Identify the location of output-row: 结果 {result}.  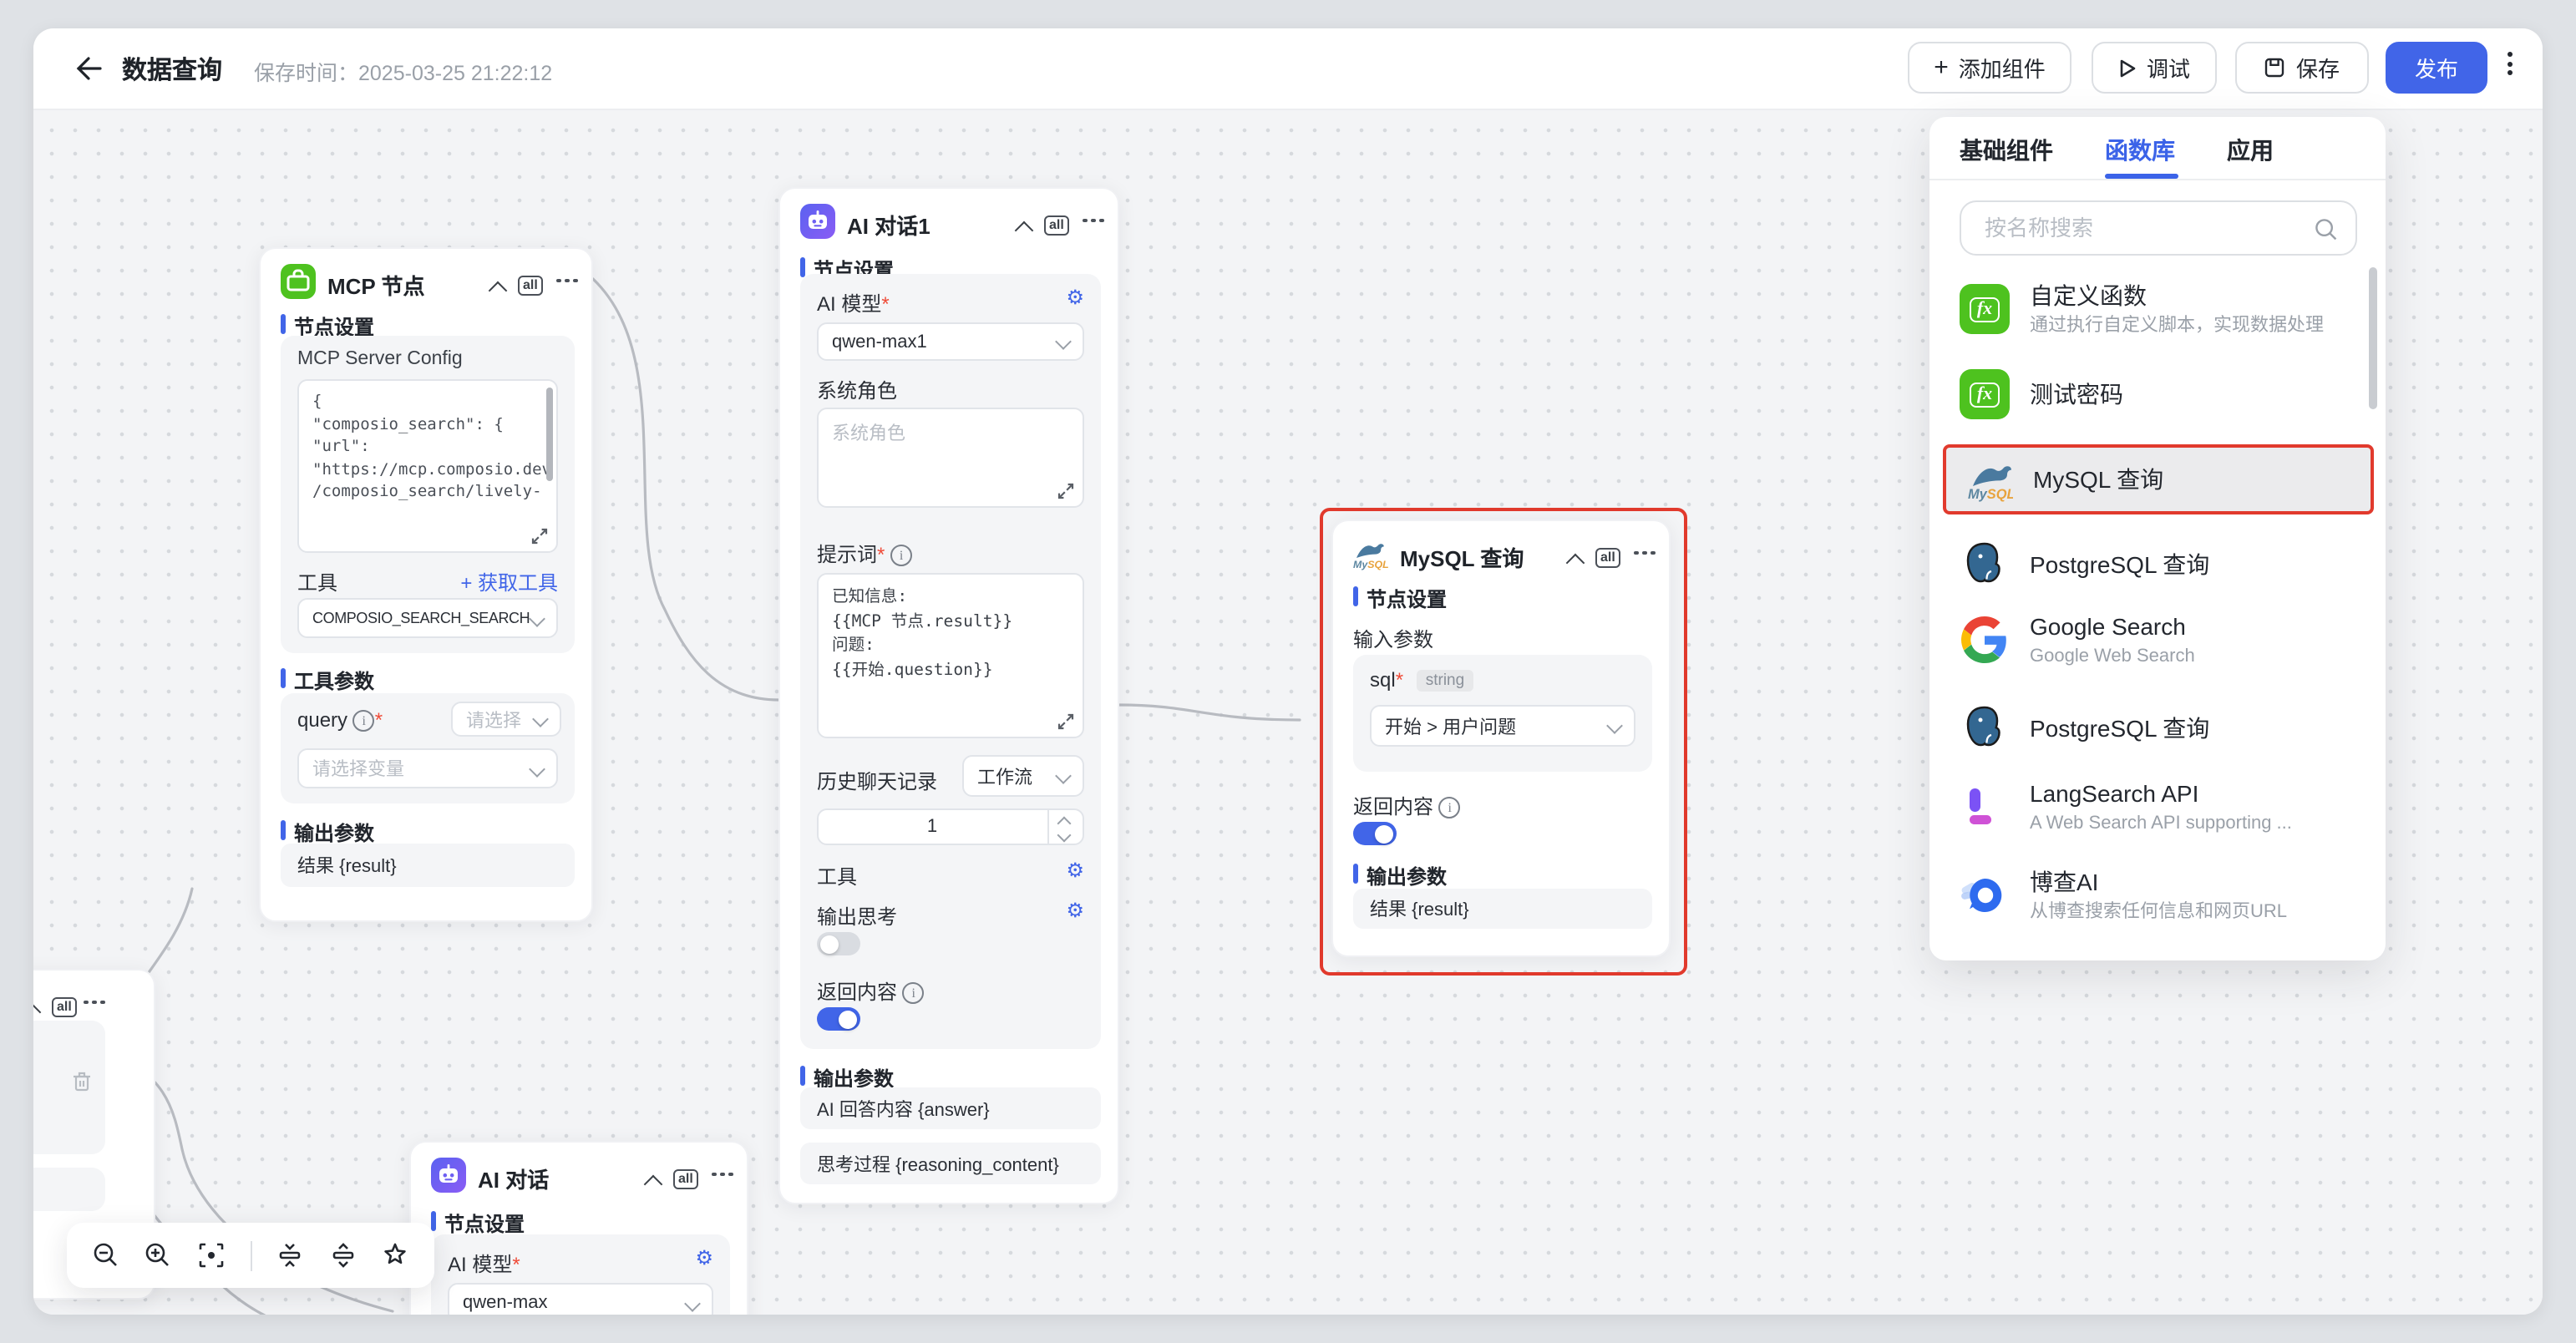
(1502, 909).